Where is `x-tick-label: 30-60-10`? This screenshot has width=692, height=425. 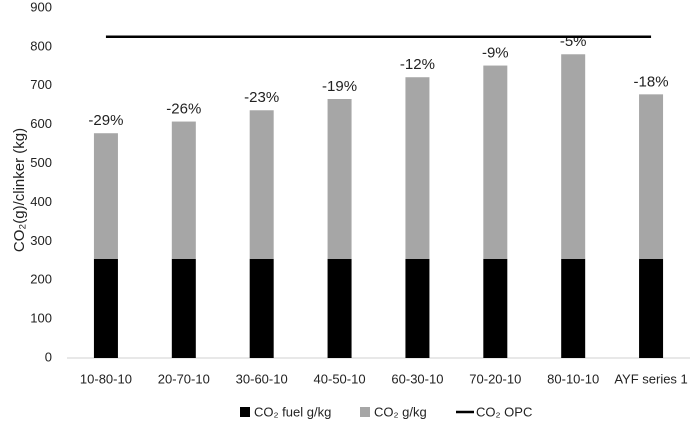
x-tick-label: 30-60-10 is located at coordinates (262, 378).